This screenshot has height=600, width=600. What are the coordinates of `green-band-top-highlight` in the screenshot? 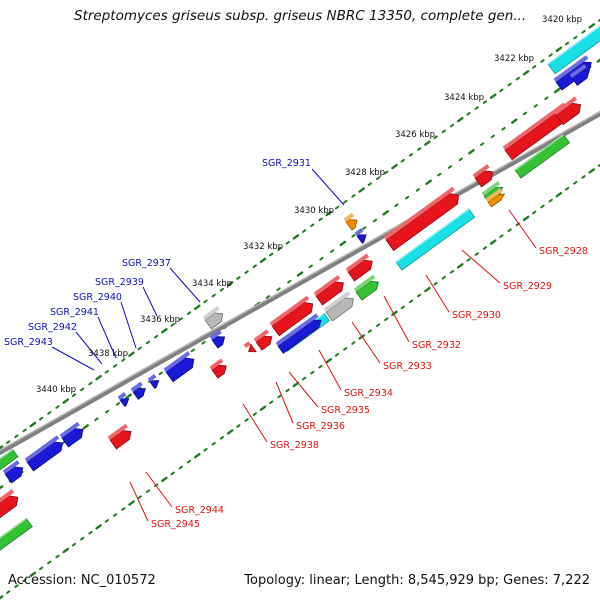 It's located at (539, 152).